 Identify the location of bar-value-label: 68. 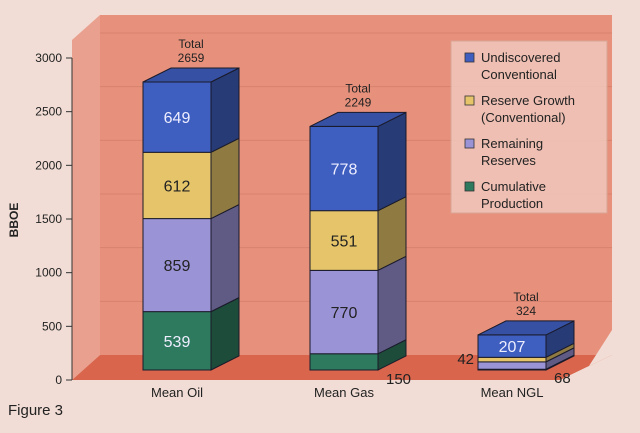
(562, 378).